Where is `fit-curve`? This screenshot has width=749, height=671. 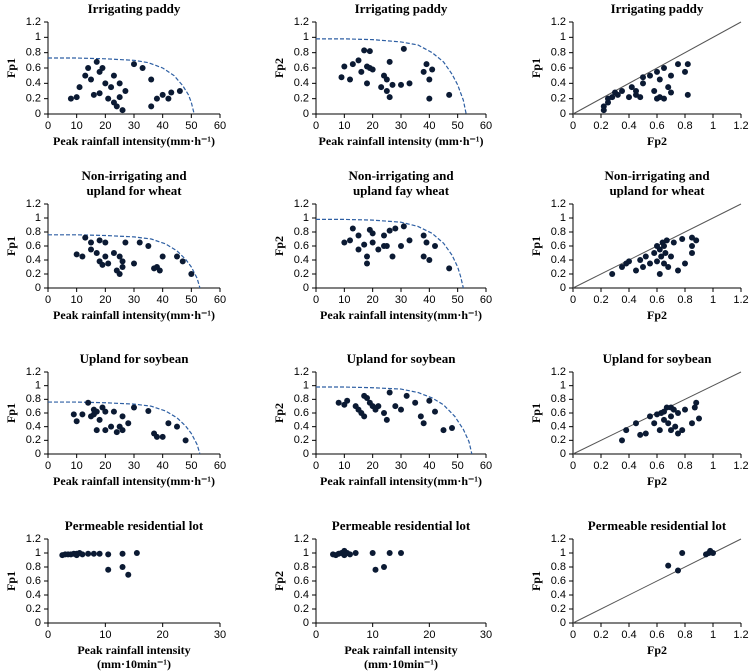
fit-curve is located at coordinates (121, 86).